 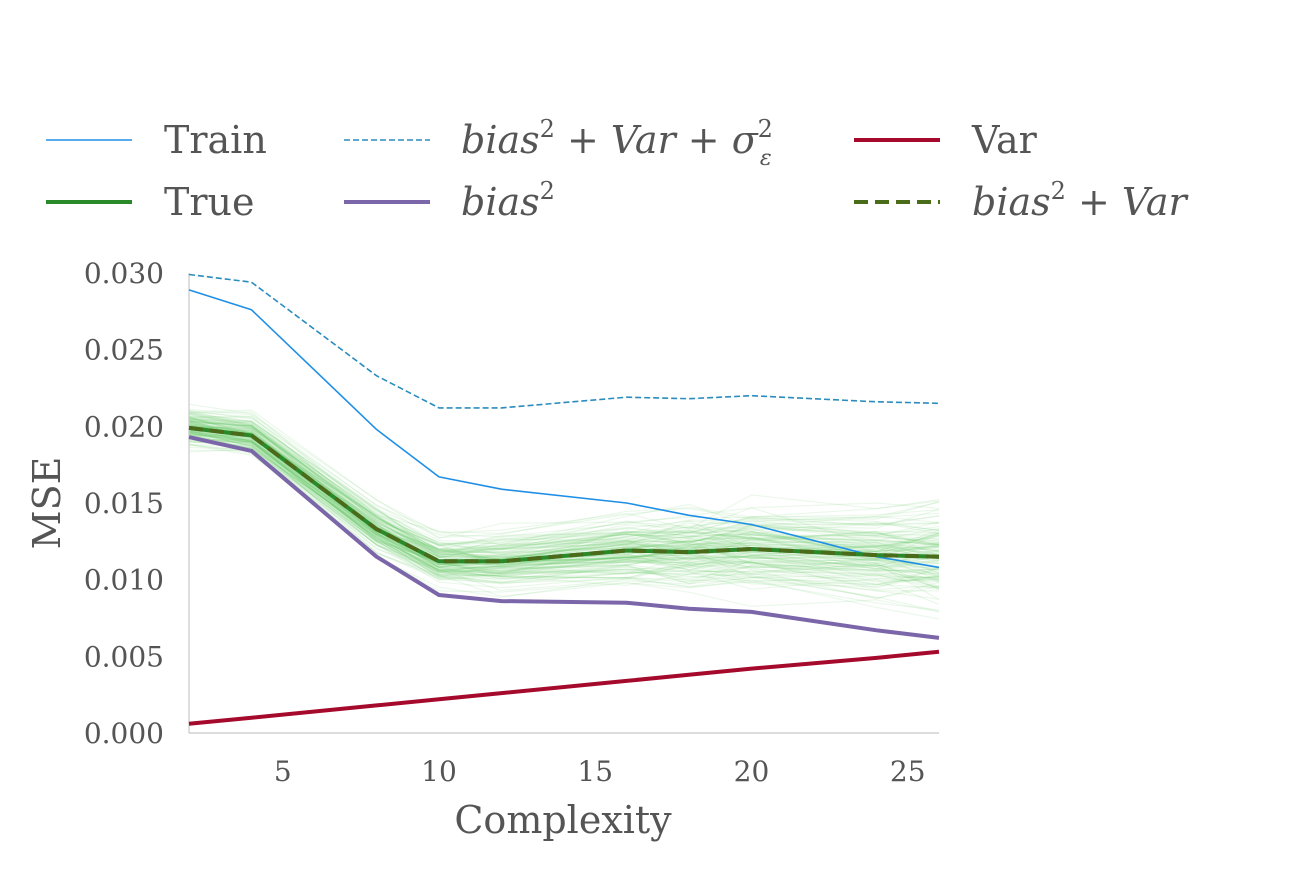 What do you see at coordinates (124, 350) in the screenshot?
I see `y-tick-label: 0.025` at bounding box center [124, 350].